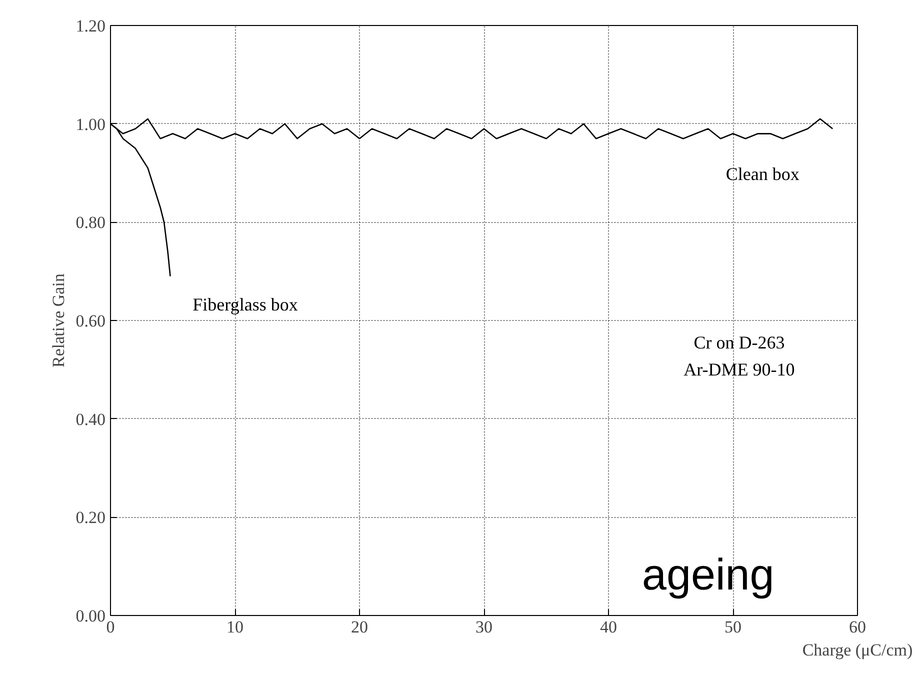 This screenshot has height=685, width=917. Describe the element at coordinates (58, 320) in the screenshot. I see `y-axis-title: Relative Gain` at that location.